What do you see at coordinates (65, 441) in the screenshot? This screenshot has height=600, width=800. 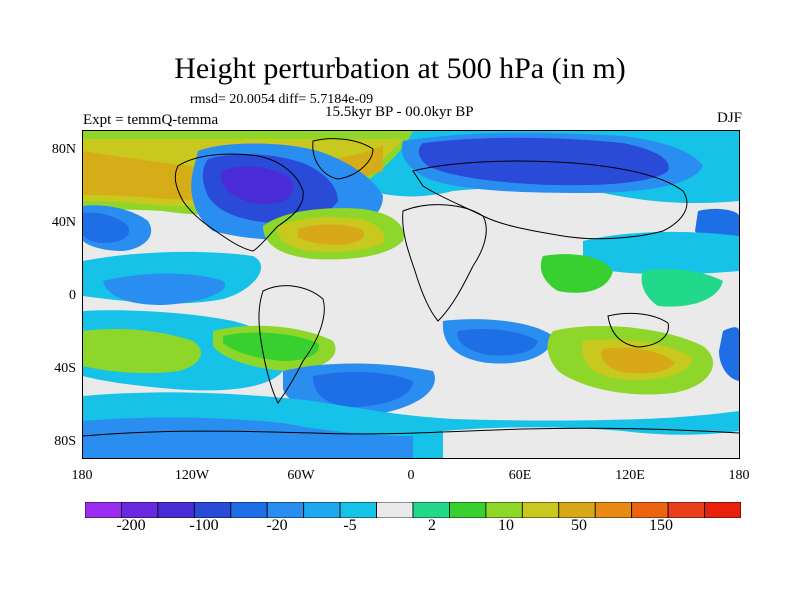 I see `lat-tick-label: 80S` at bounding box center [65, 441].